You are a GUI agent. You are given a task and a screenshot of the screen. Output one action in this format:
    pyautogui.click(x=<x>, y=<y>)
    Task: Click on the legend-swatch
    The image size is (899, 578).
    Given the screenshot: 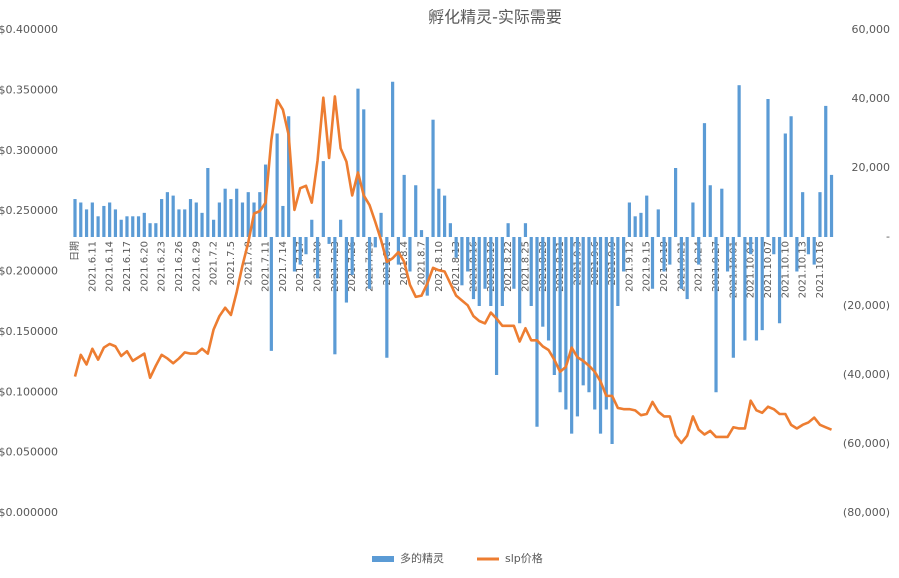 What is the action you would take?
    pyautogui.click(x=383, y=559)
    